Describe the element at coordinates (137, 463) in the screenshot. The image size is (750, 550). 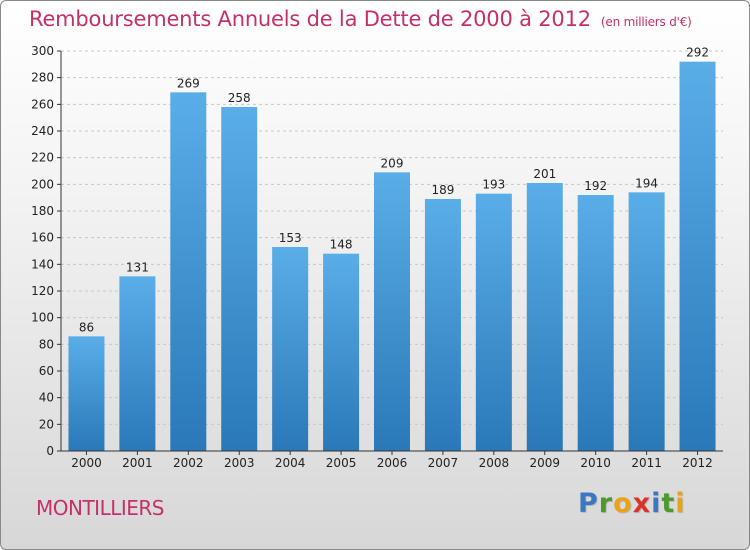
I see `x-tick-label-2001: 2001` at that location.